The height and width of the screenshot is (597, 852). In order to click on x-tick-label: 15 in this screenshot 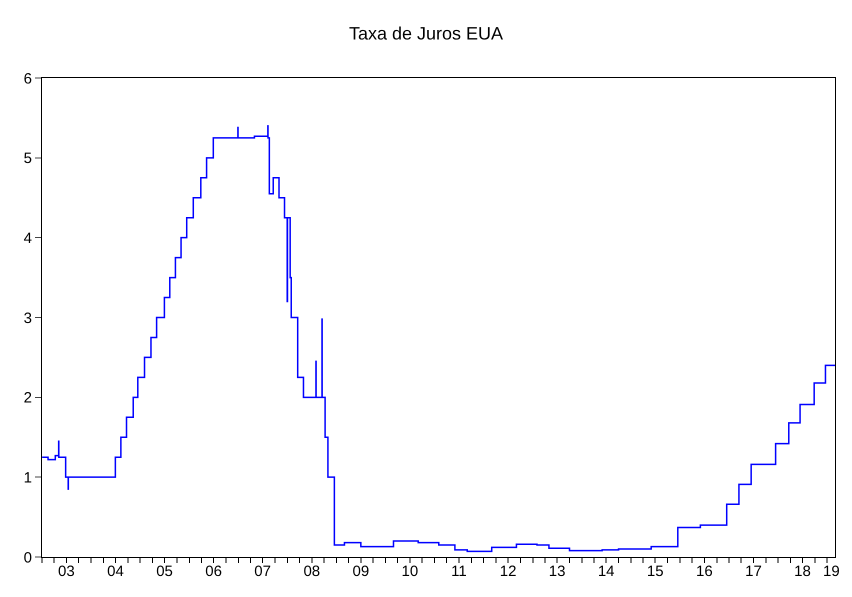, I will do `click(655, 571)`.